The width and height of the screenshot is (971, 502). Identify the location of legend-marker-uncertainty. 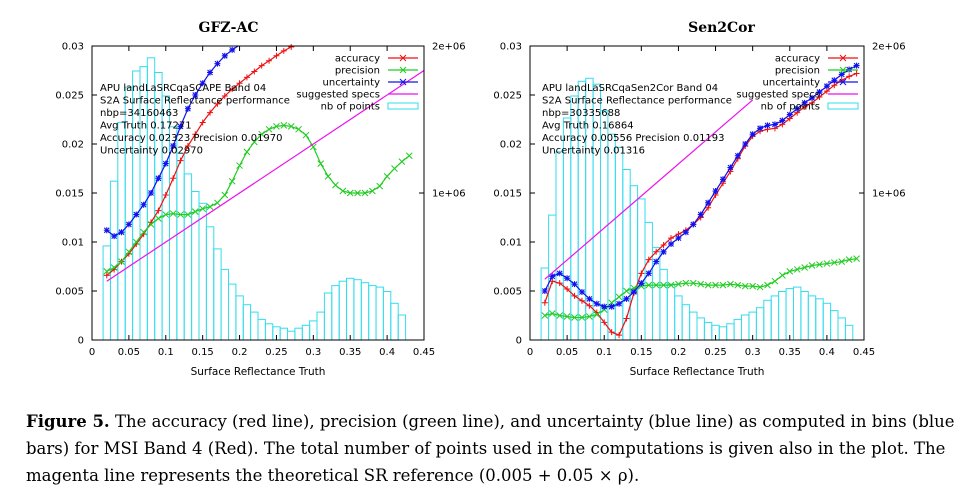
(843, 82).